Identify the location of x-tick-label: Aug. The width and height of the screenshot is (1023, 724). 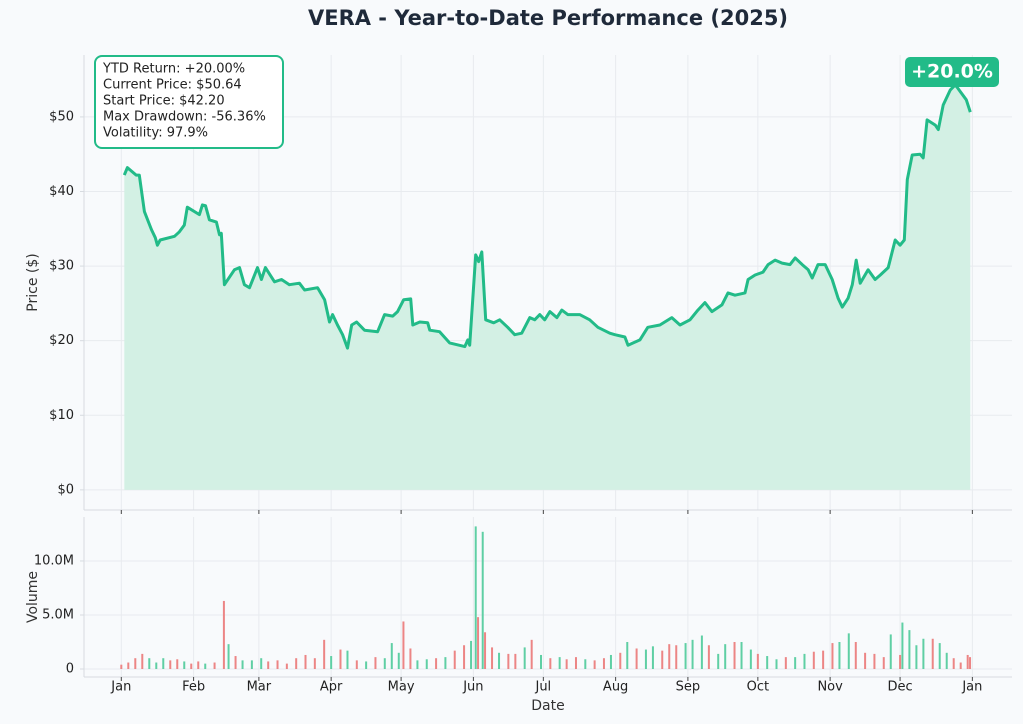
(615, 687).